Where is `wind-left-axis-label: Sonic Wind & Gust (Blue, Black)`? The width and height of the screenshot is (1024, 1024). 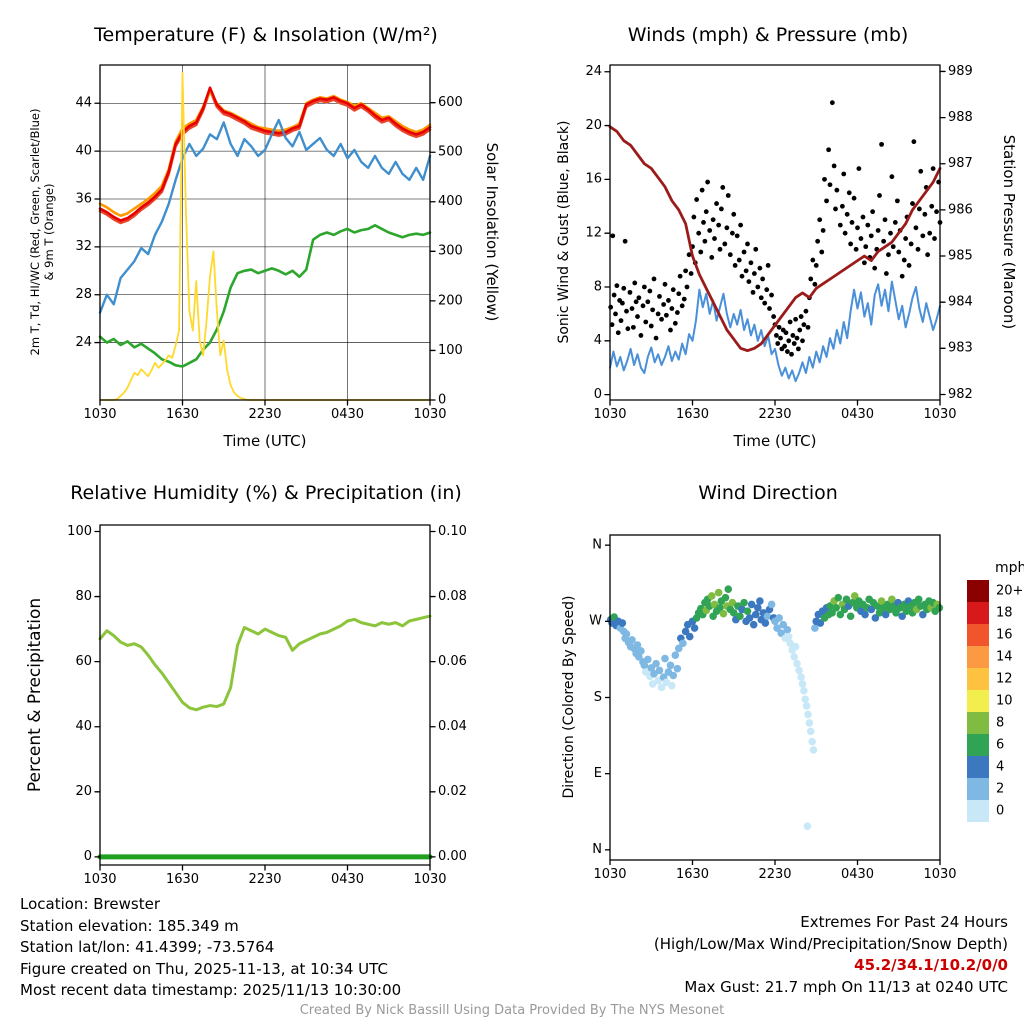
wind-left-axis-label: Sonic Wind & Gust (Blue, Black) is located at coordinates (564, 232).